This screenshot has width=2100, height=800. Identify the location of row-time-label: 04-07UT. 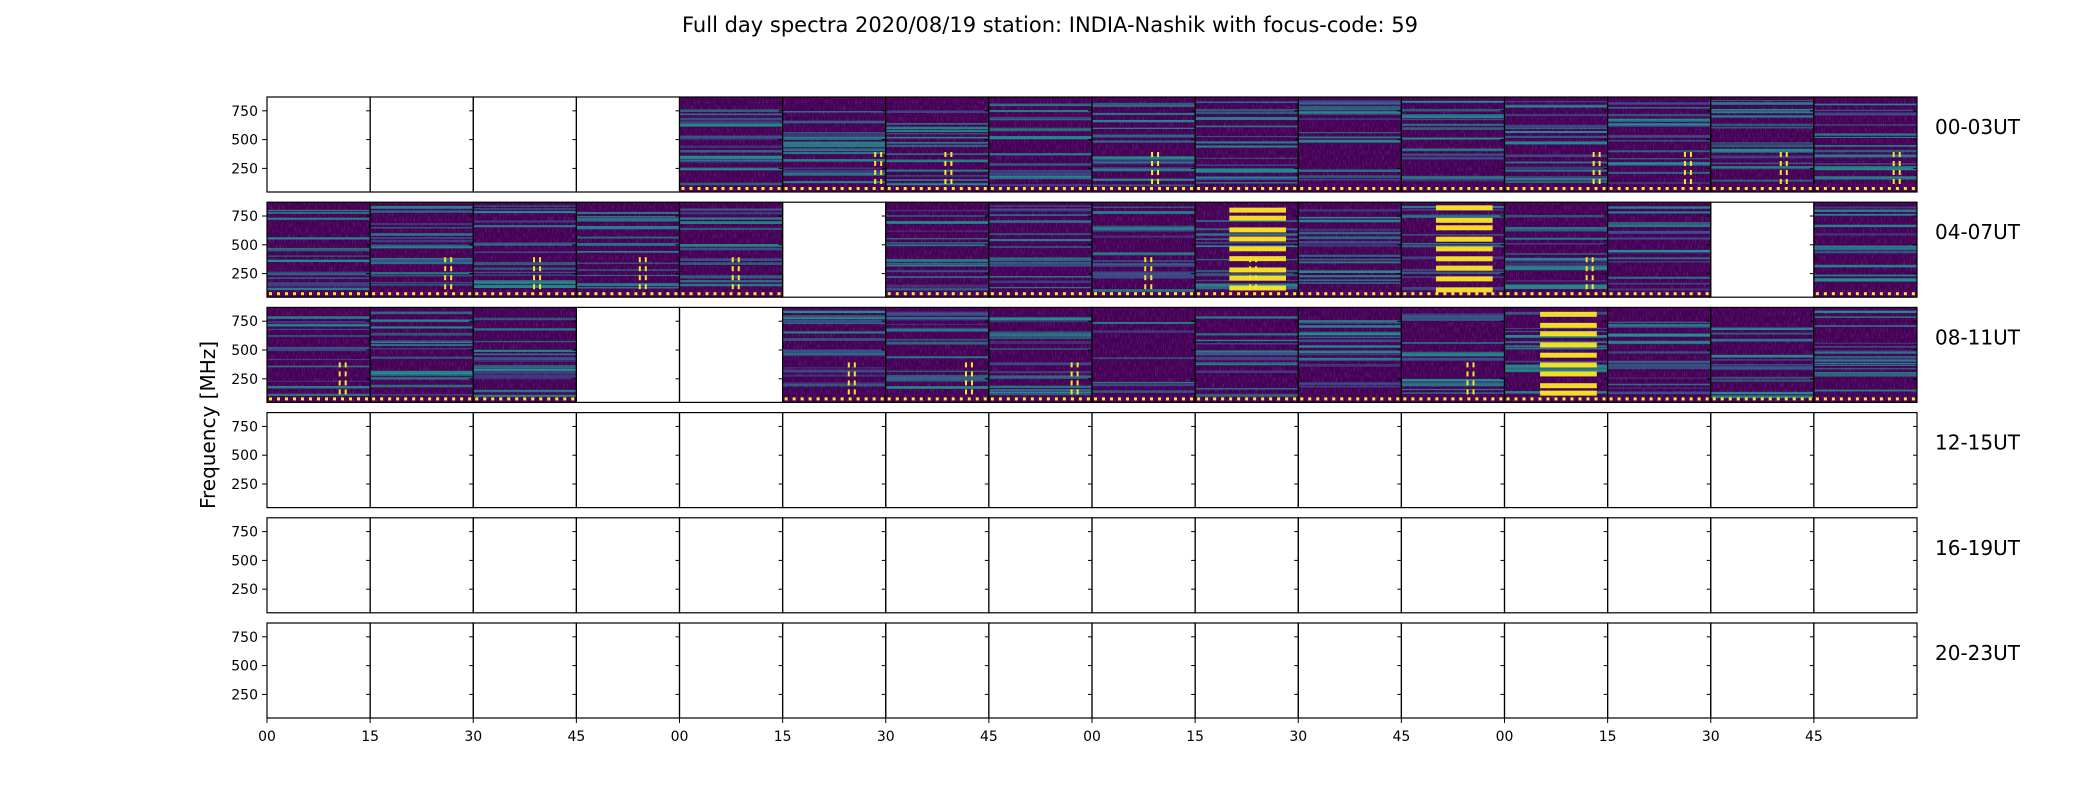
(1978, 232).